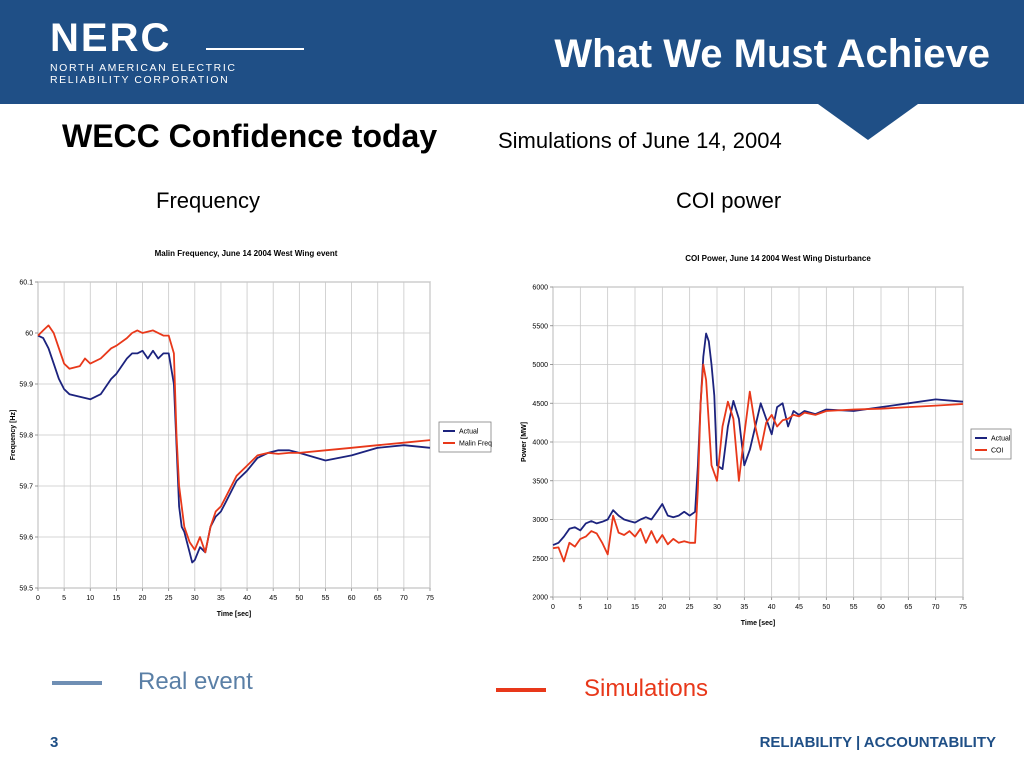 This screenshot has height=768, width=1024. What do you see at coordinates (140, 80) in the screenshot?
I see `logo-line-2: RELIABILITY CORPORATION` at bounding box center [140, 80].